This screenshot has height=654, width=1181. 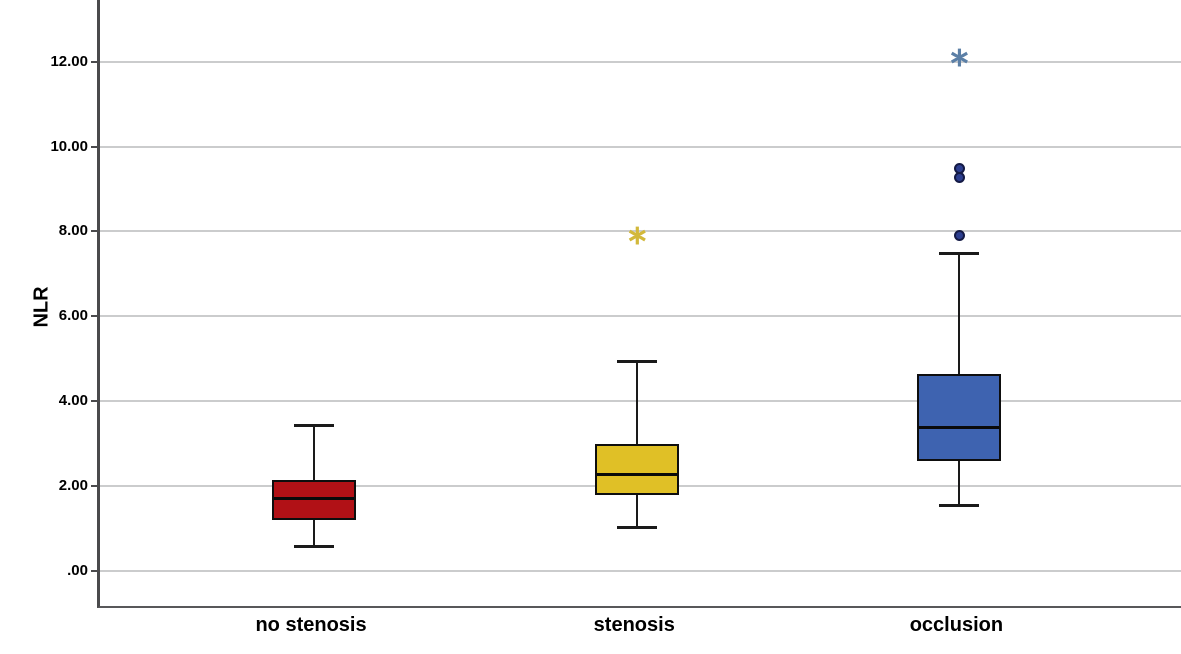 I want to click on y-tick-label: 6.00, so click(x=73, y=316).